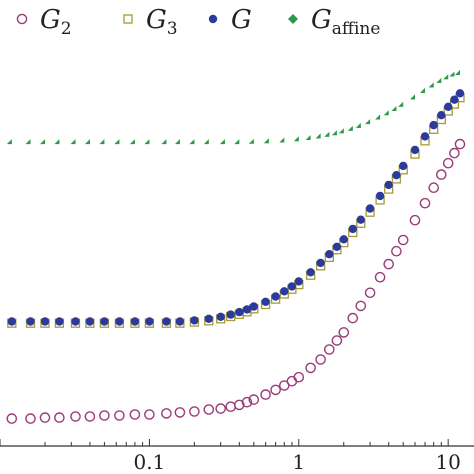 The width and height of the screenshot is (474, 474). I want to click on x-axis-ticks: 0.1 1 10, so click(230, 456).